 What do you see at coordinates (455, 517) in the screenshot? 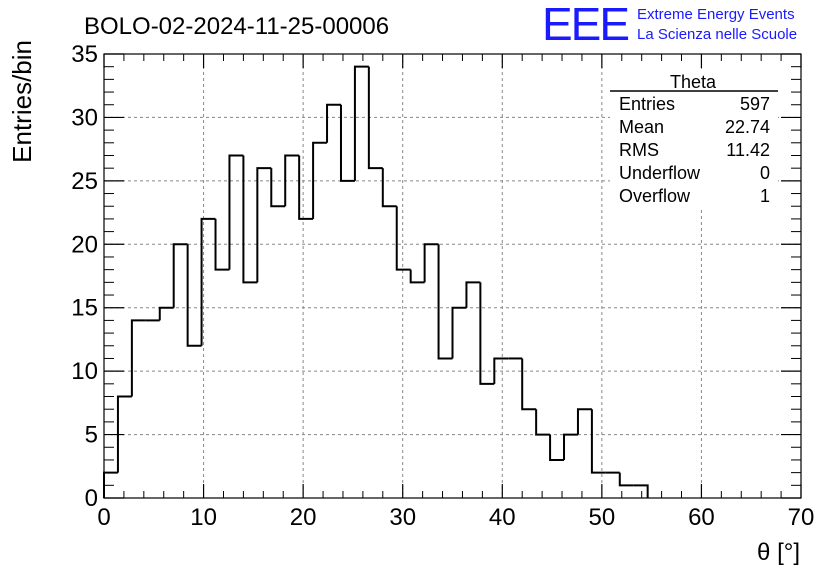
I see `x-tick-labels: 0 10 20 30 40 50 60 70` at bounding box center [455, 517].